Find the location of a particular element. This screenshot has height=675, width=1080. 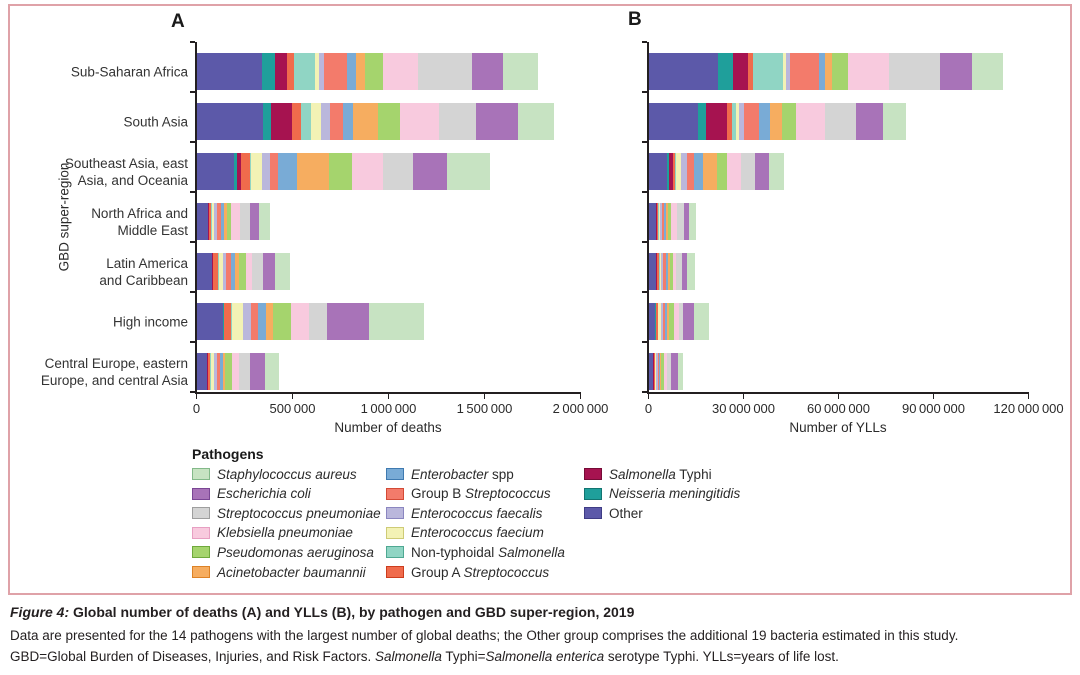

x-axis-title-ylls: Number of YLLs is located at coordinates (838, 427).